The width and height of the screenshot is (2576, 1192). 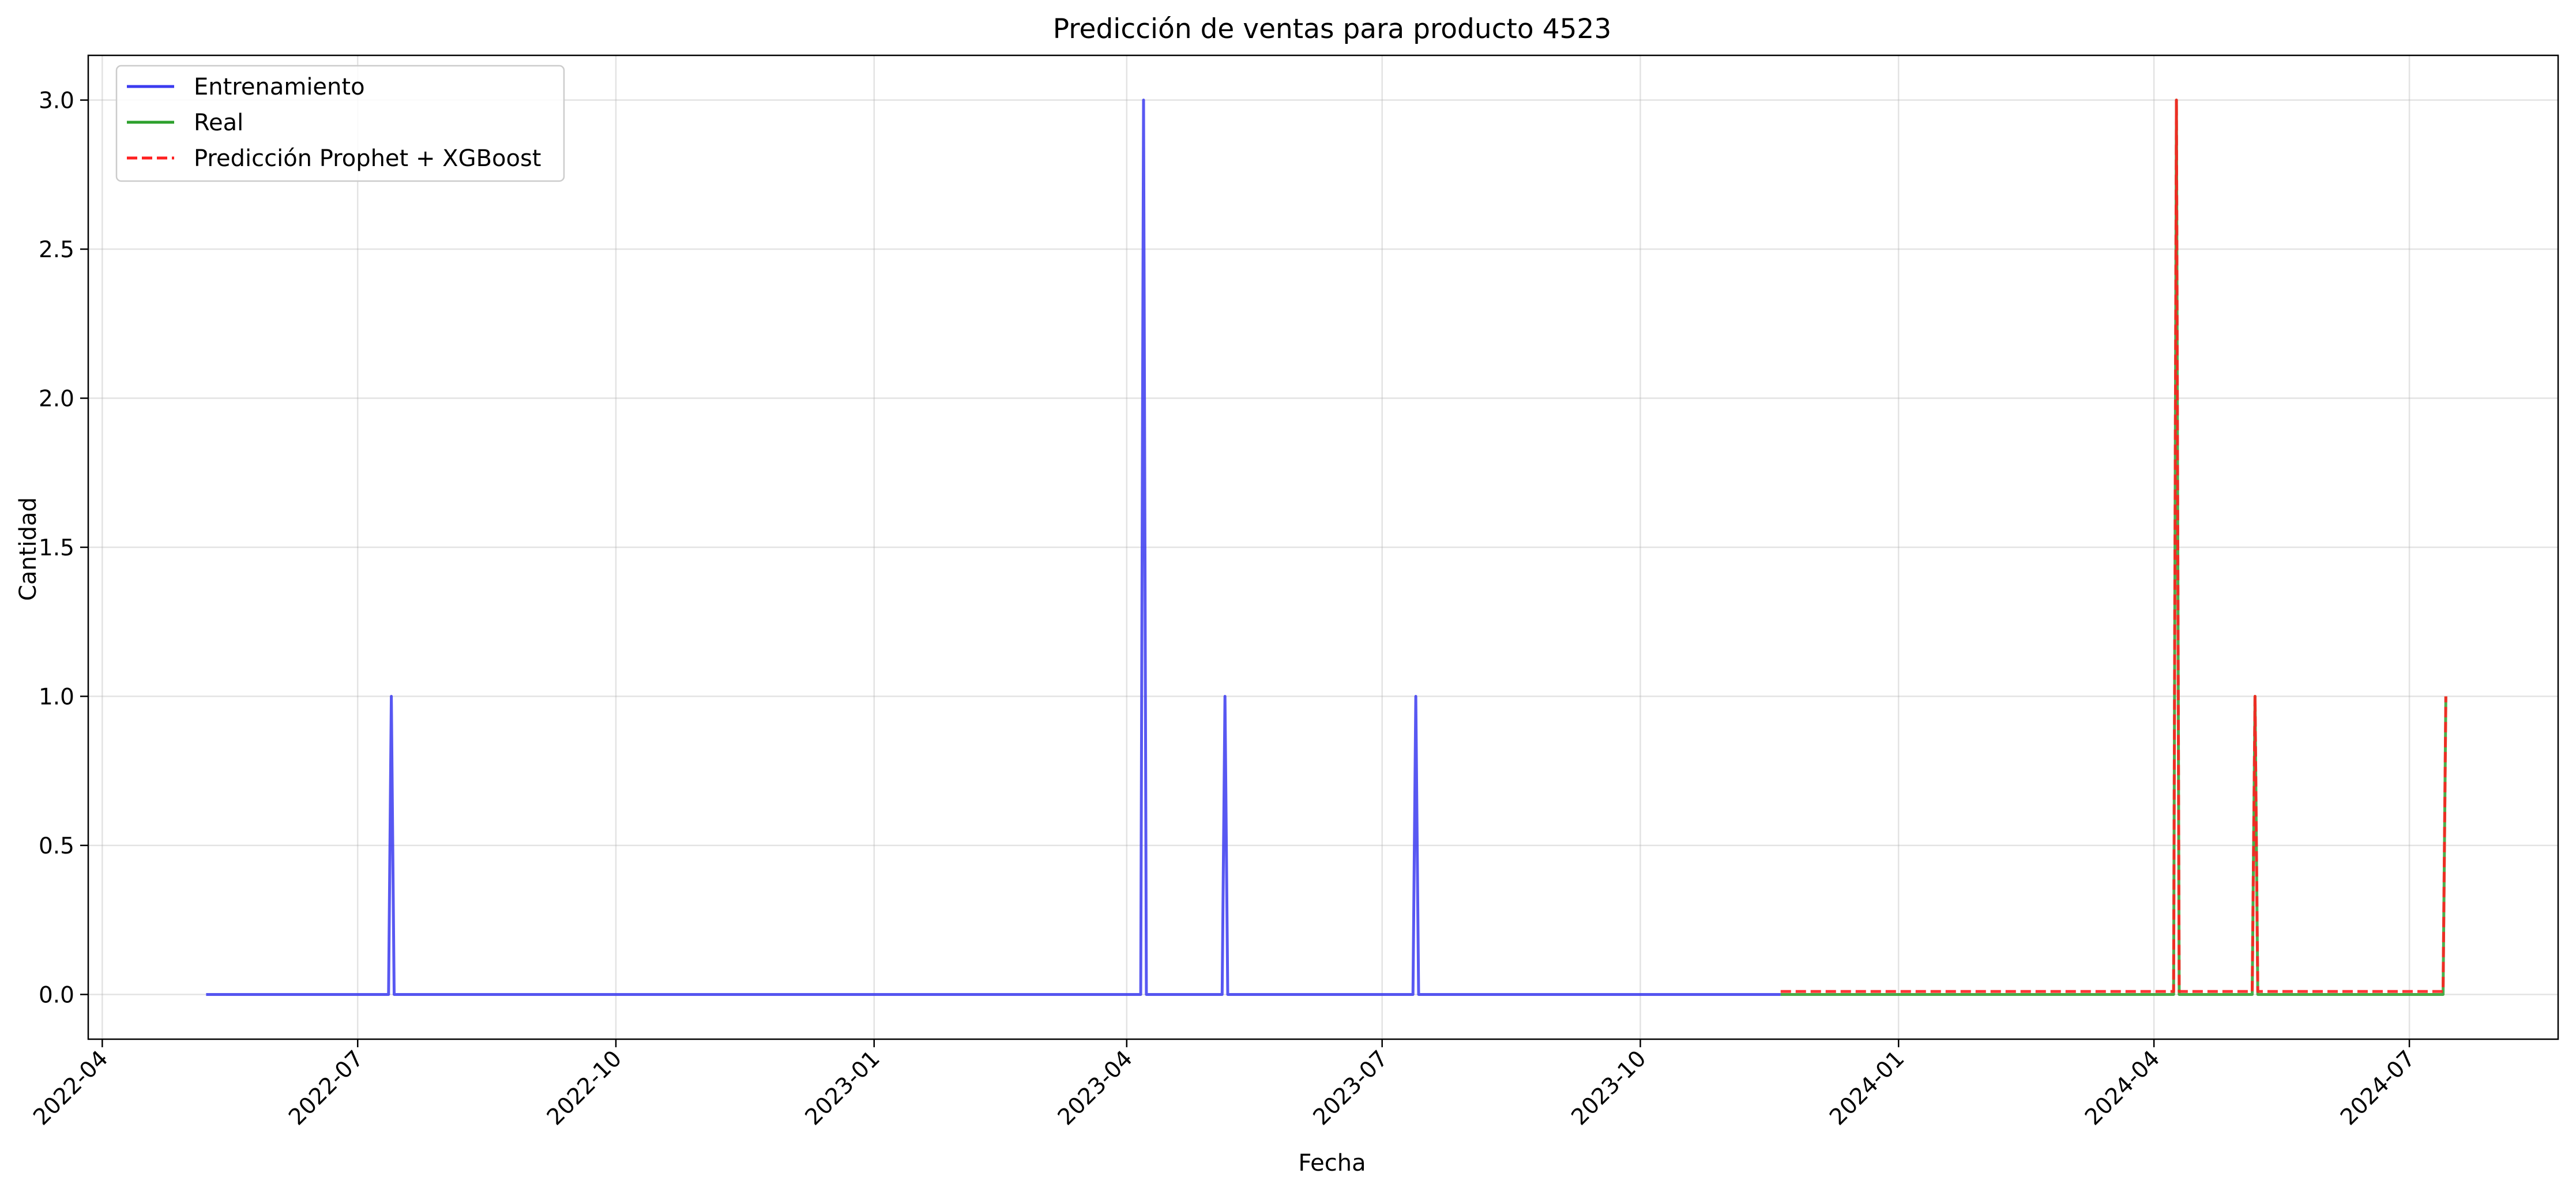 I want to click on legend-label: Real, so click(x=218, y=123).